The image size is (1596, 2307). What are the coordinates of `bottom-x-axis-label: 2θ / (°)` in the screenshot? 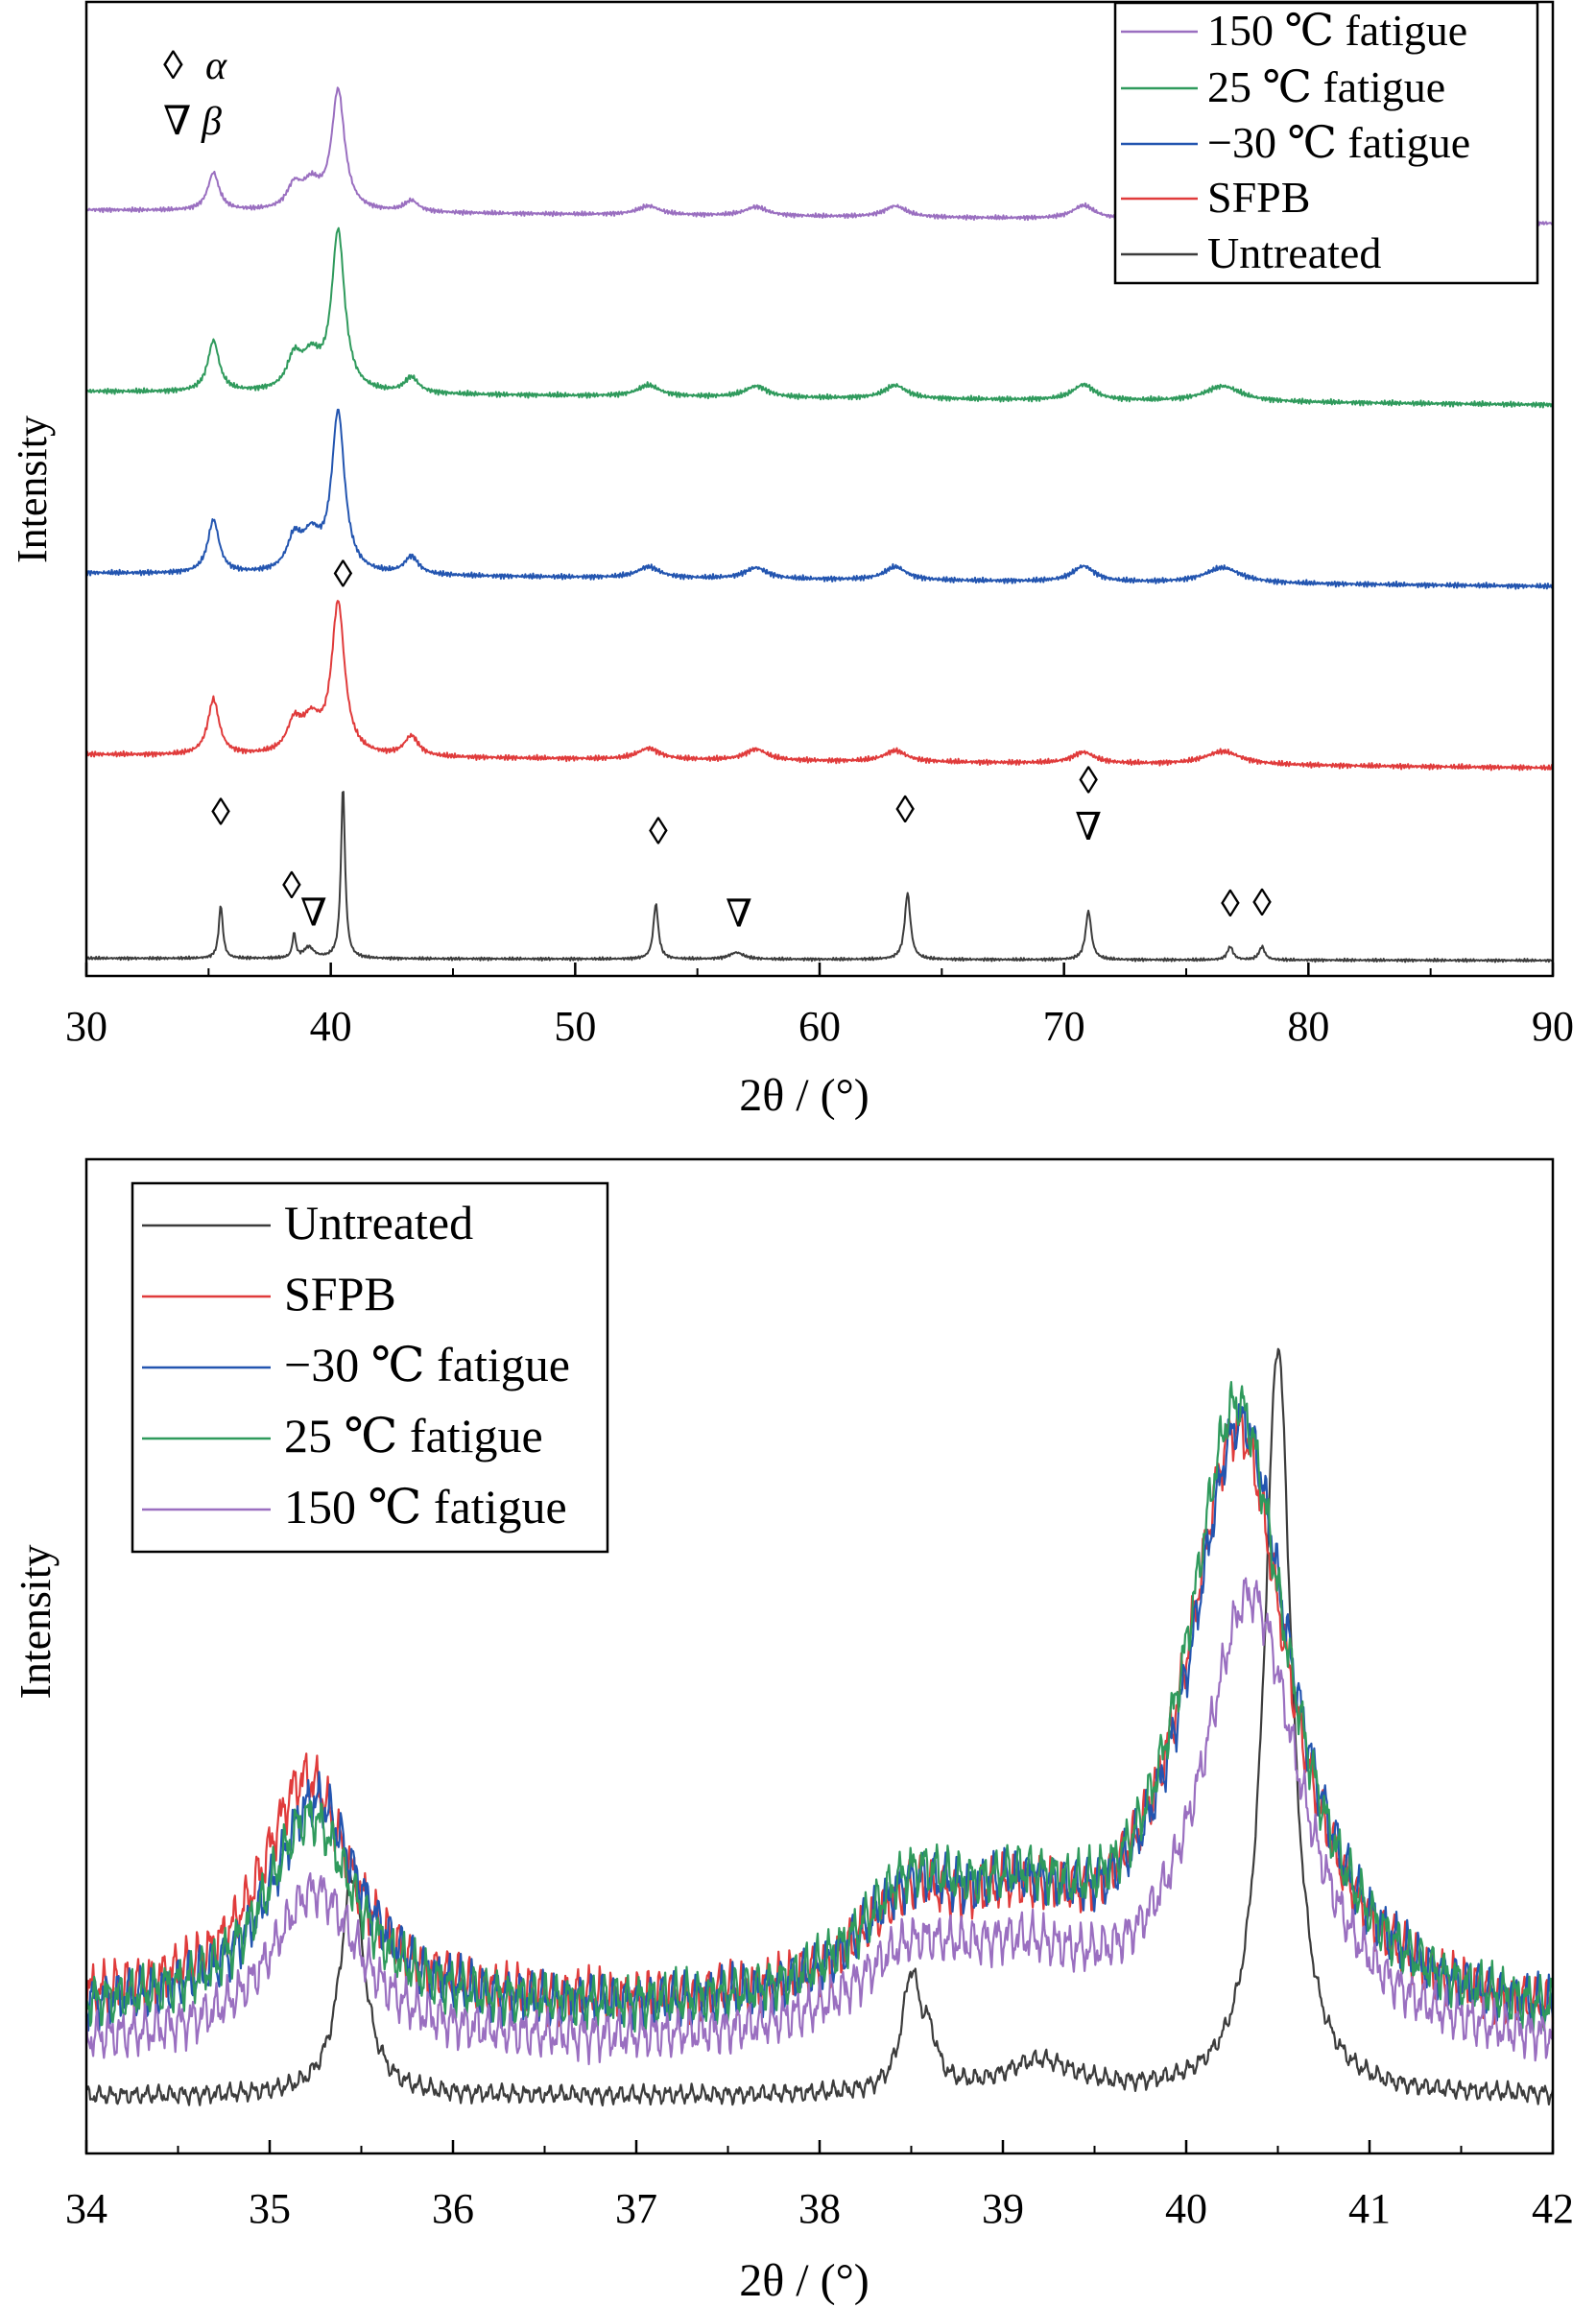 It's located at (804, 2280).